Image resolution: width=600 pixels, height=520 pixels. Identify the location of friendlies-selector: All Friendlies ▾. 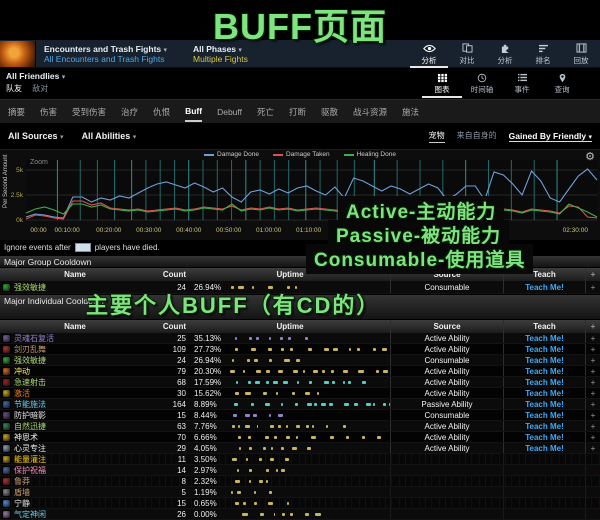
(36, 76).